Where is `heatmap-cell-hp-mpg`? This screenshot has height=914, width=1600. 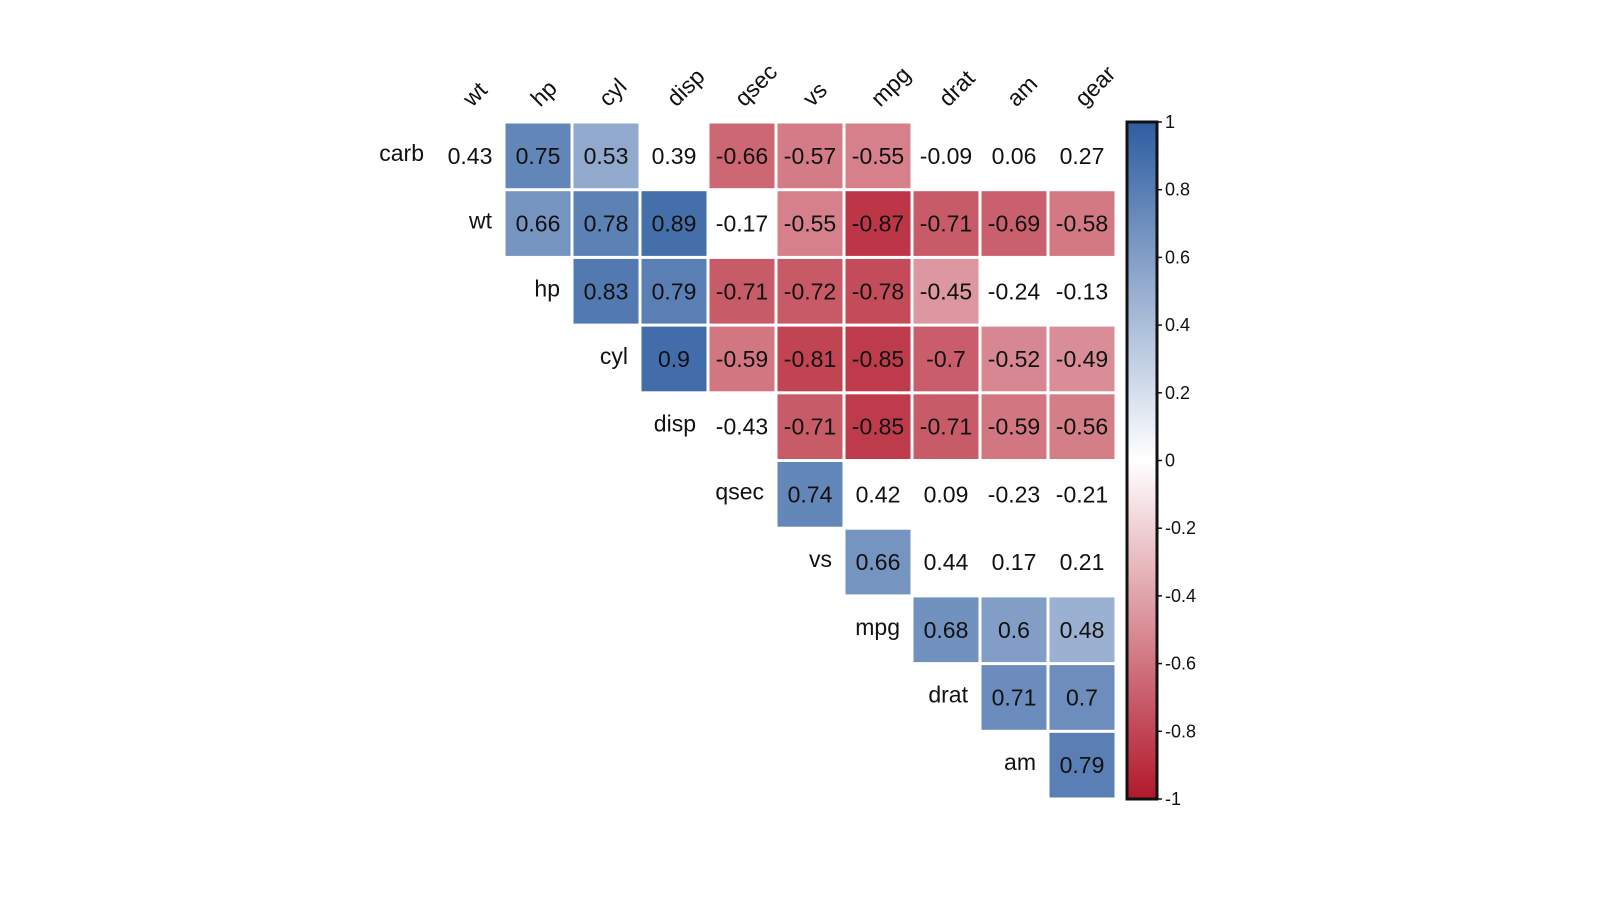 heatmap-cell-hp-mpg is located at coordinates (878, 291).